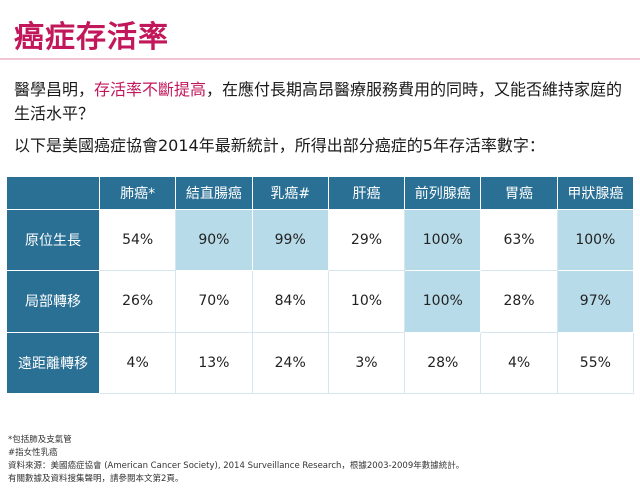 The height and width of the screenshot is (502, 640). I want to click on table-cell: 84%, so click(290, 301).